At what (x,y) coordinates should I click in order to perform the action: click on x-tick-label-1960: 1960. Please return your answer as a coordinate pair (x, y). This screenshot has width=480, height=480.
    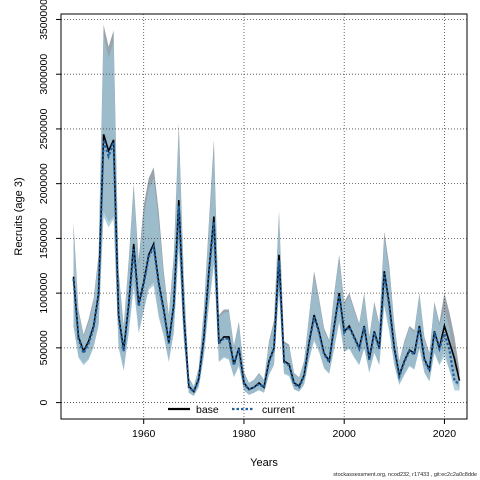
    Looking at the image, I should click on (144, 434).